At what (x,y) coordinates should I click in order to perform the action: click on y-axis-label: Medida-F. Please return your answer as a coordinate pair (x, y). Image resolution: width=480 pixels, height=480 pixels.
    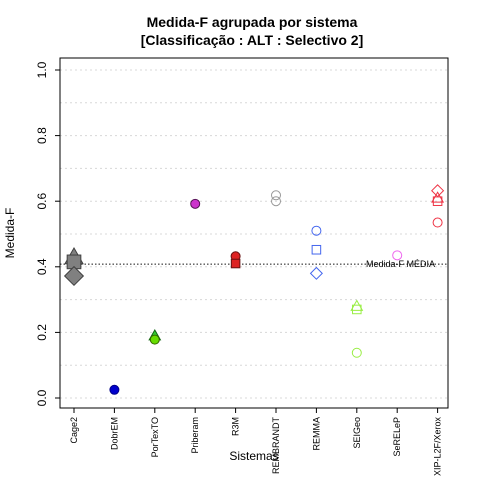
    Looking at the image, I should click on (10, 233).